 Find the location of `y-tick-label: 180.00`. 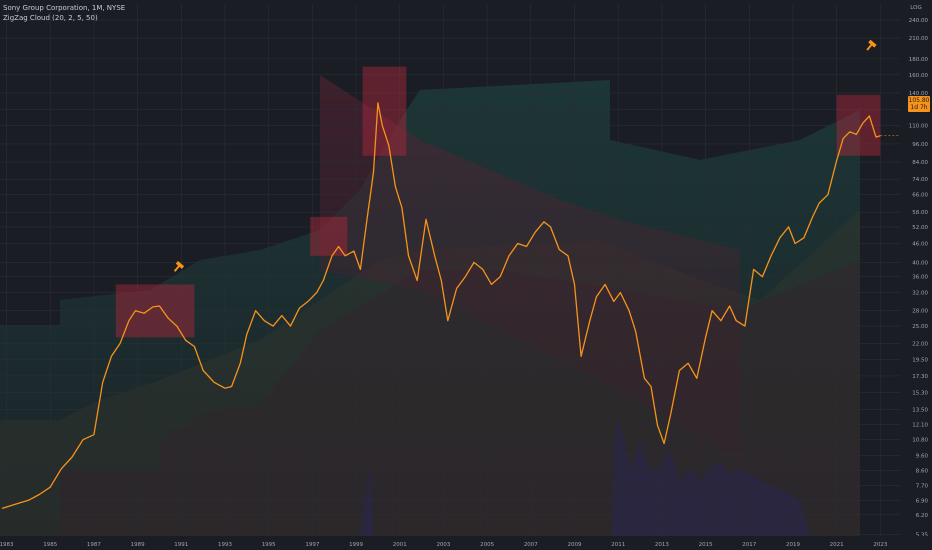

y-tick-label: 180.00 is located at coordinates (919, 60).